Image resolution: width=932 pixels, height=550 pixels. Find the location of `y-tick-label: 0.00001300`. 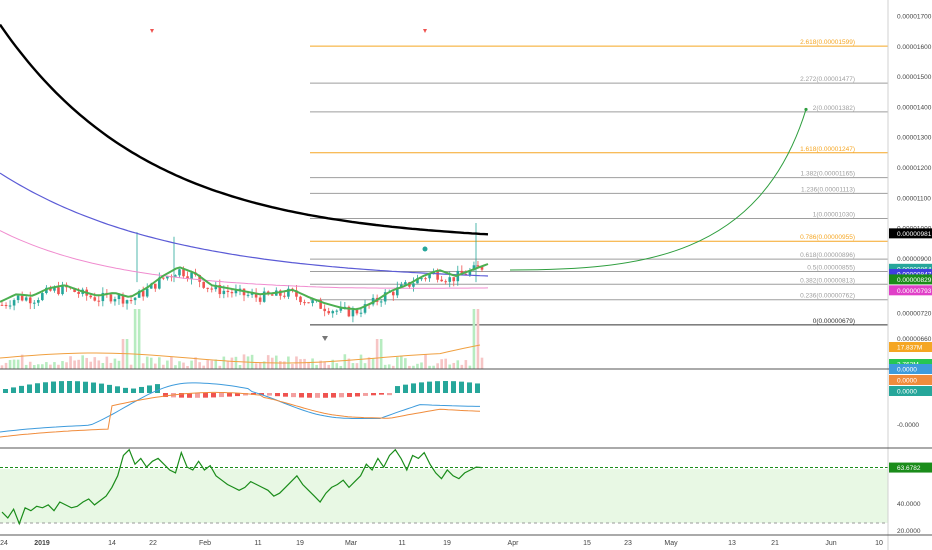

y-tick-label: 0.00001300 is located at coordinates (914, 138).